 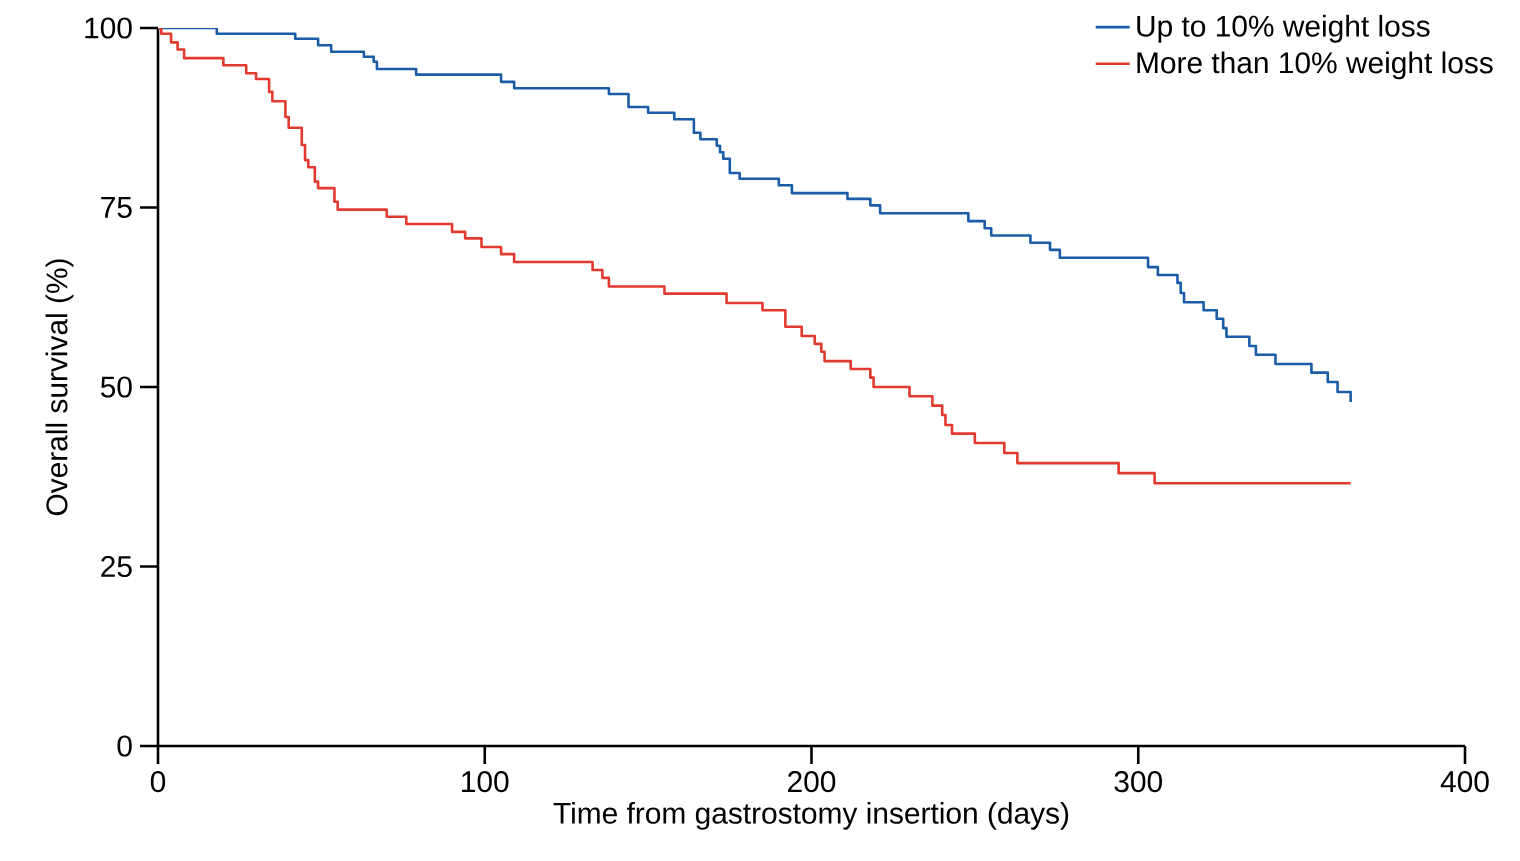 I want to click on legend-label: Up to 10% weight loss, so click(x=1283, y=28).